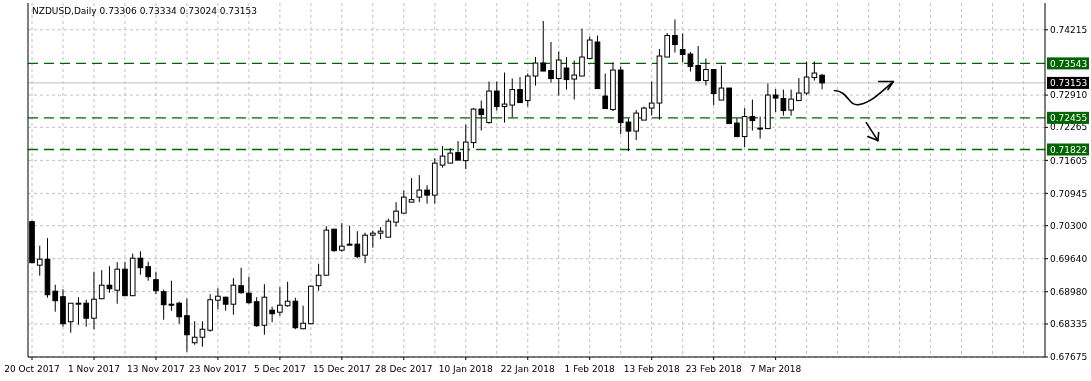 Image resolution: width=1091 pixels, height=381 pixels. What do you see at coordinates (1069, 324) in the screenshot?
I see `y-tick-label: 0.68335` at bounding box center [1069, 324].